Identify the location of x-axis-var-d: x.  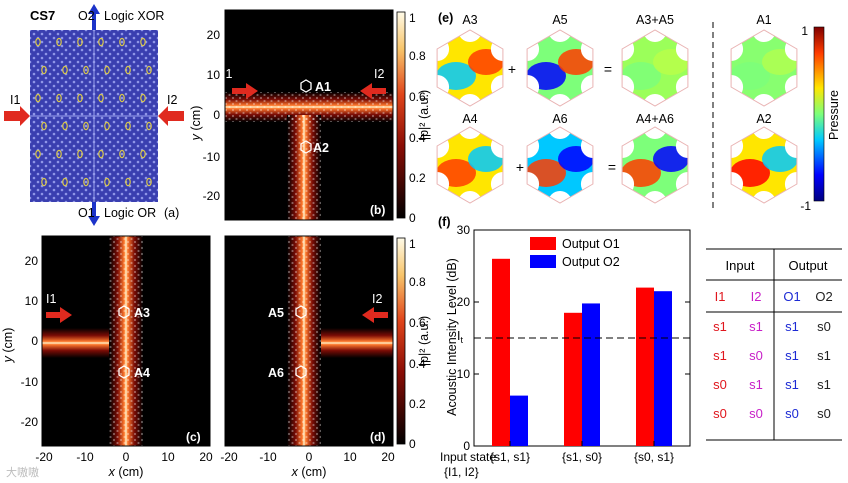
(295, 472).